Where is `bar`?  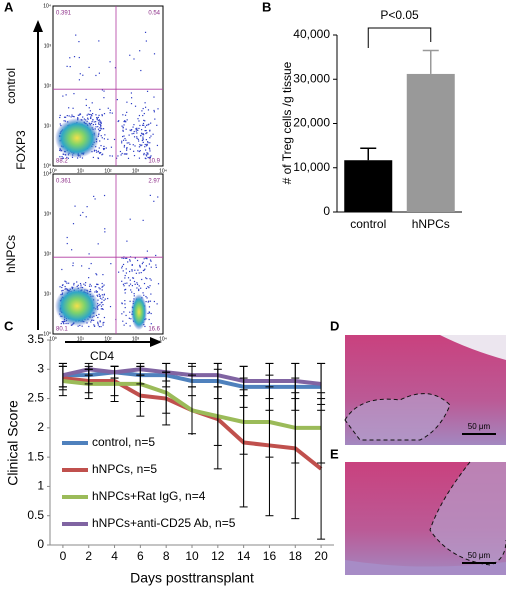 bar is located at coordinates (368, 186).